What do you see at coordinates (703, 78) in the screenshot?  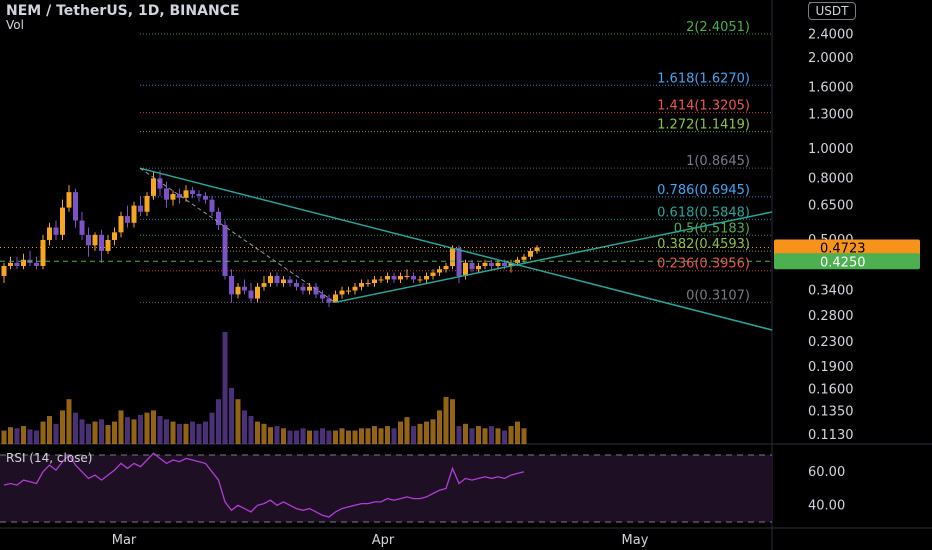 I see `fib-level-label: 1.618(1.6270)` at bounding box center [703, 78].